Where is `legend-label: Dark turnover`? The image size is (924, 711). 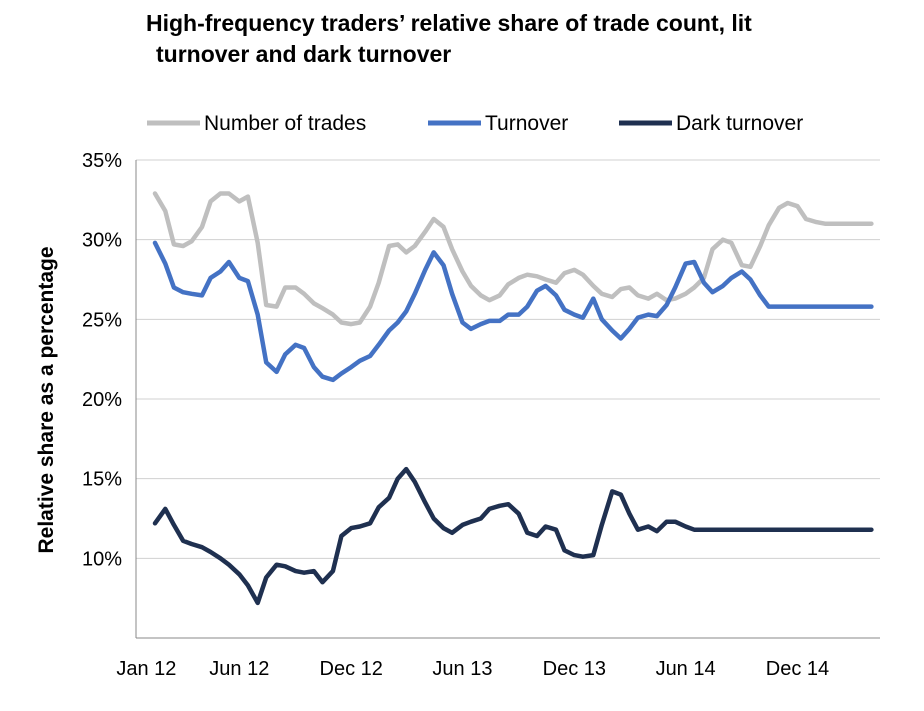
legend-label: Dark turnover is located at coordinates (739, 123).